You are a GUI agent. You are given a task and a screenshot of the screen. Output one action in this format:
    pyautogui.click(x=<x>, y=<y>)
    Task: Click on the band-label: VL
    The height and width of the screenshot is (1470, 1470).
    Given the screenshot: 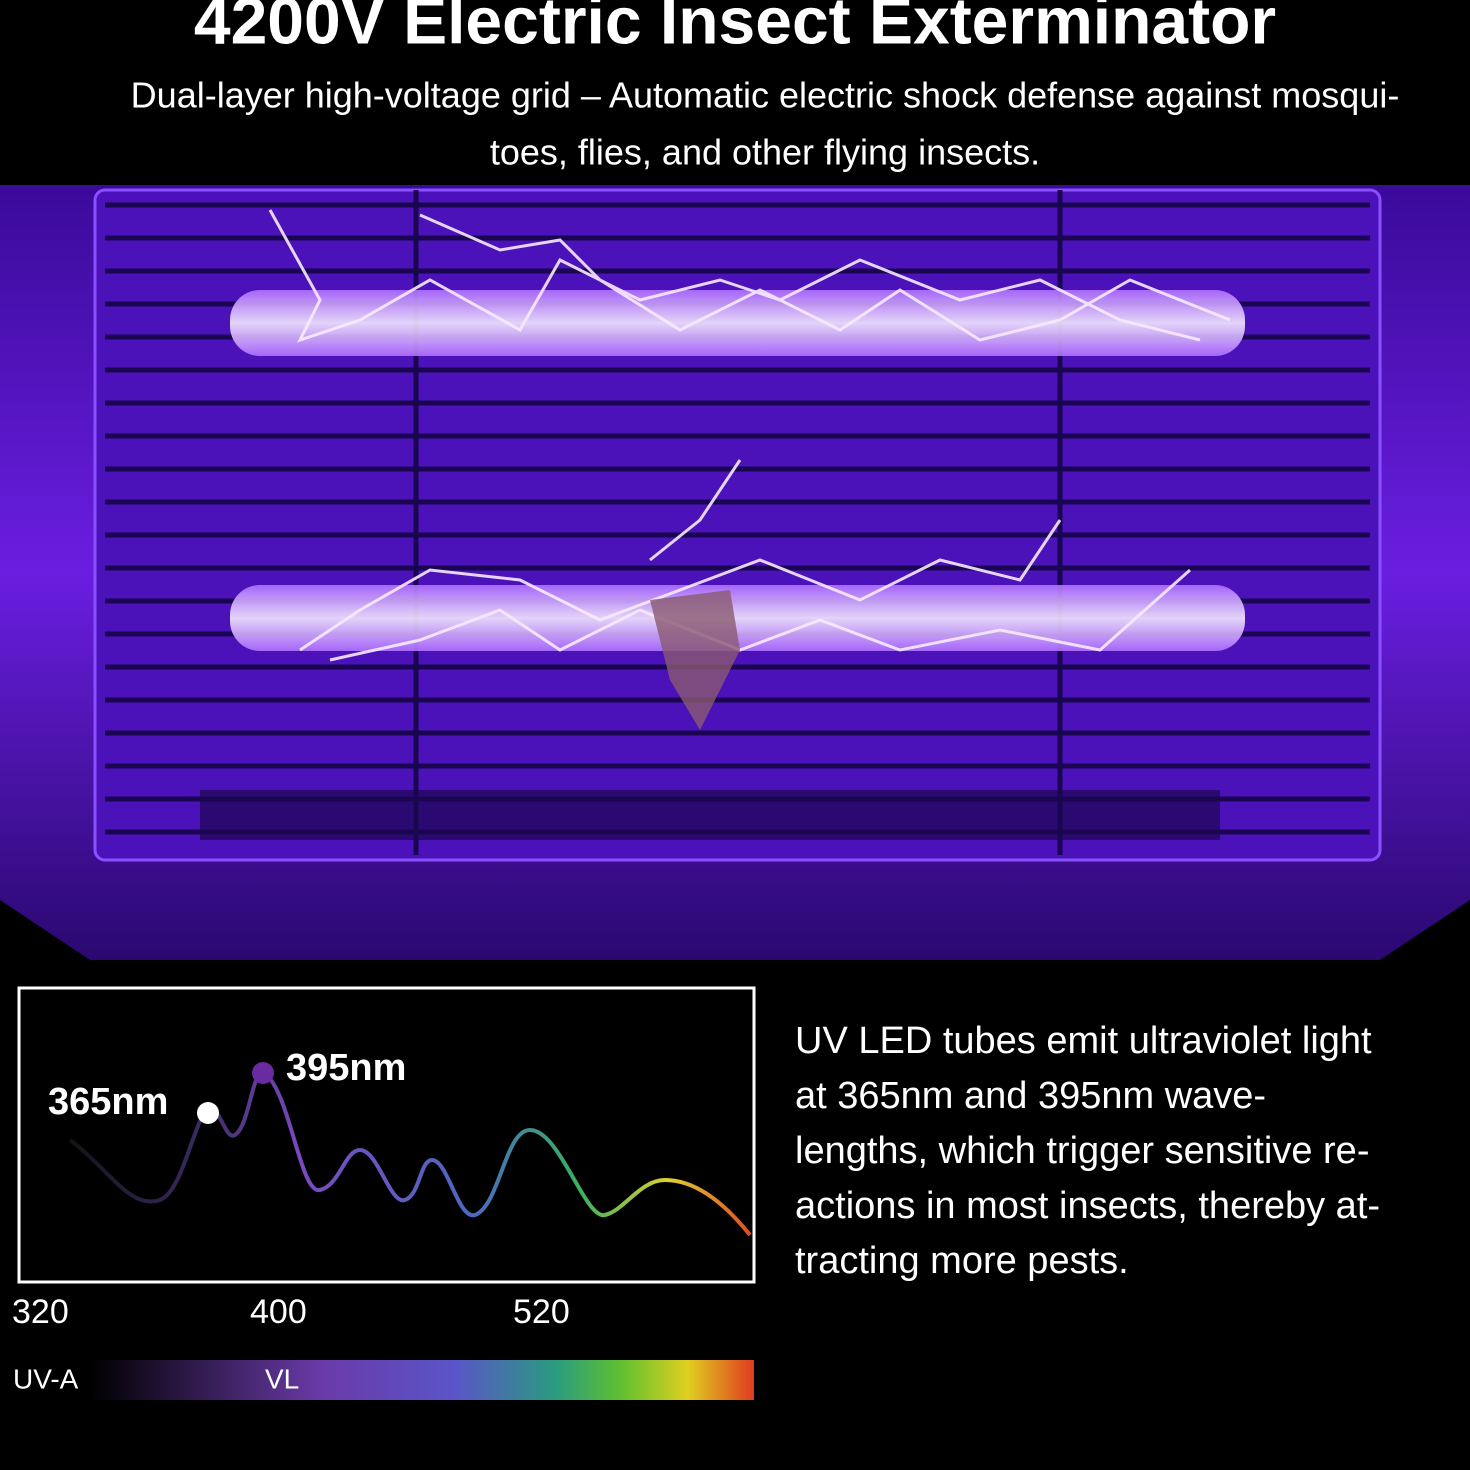 What is the action you would take?
    pyautogui.click(x=282, y=1378)
    